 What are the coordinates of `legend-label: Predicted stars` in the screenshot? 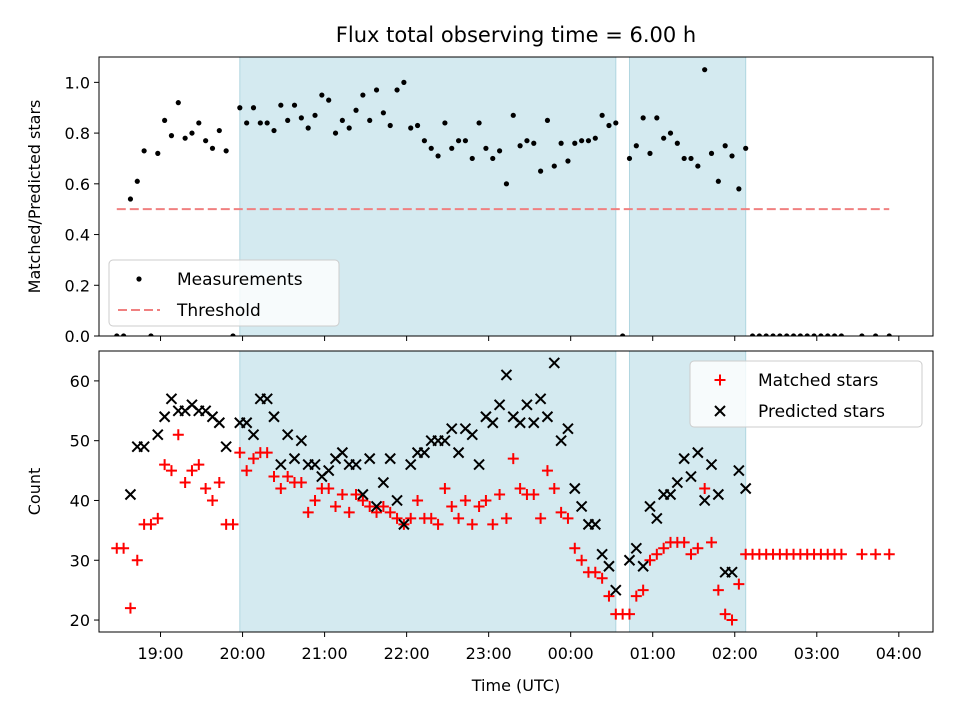 It's located at (821, 412).